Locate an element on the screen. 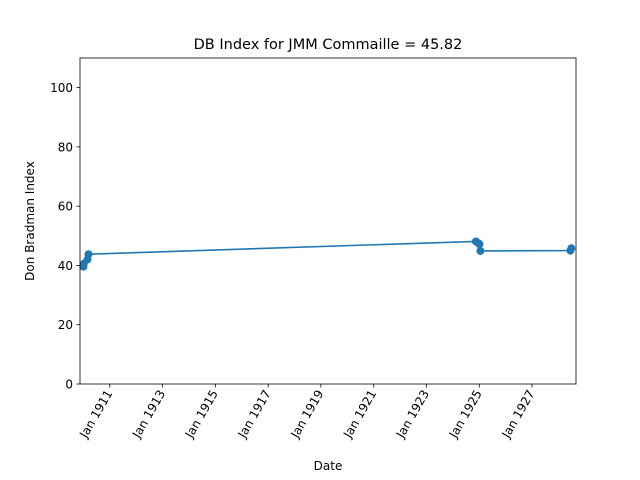  y-tick-label: 100 is located at coordinates (61, 88).